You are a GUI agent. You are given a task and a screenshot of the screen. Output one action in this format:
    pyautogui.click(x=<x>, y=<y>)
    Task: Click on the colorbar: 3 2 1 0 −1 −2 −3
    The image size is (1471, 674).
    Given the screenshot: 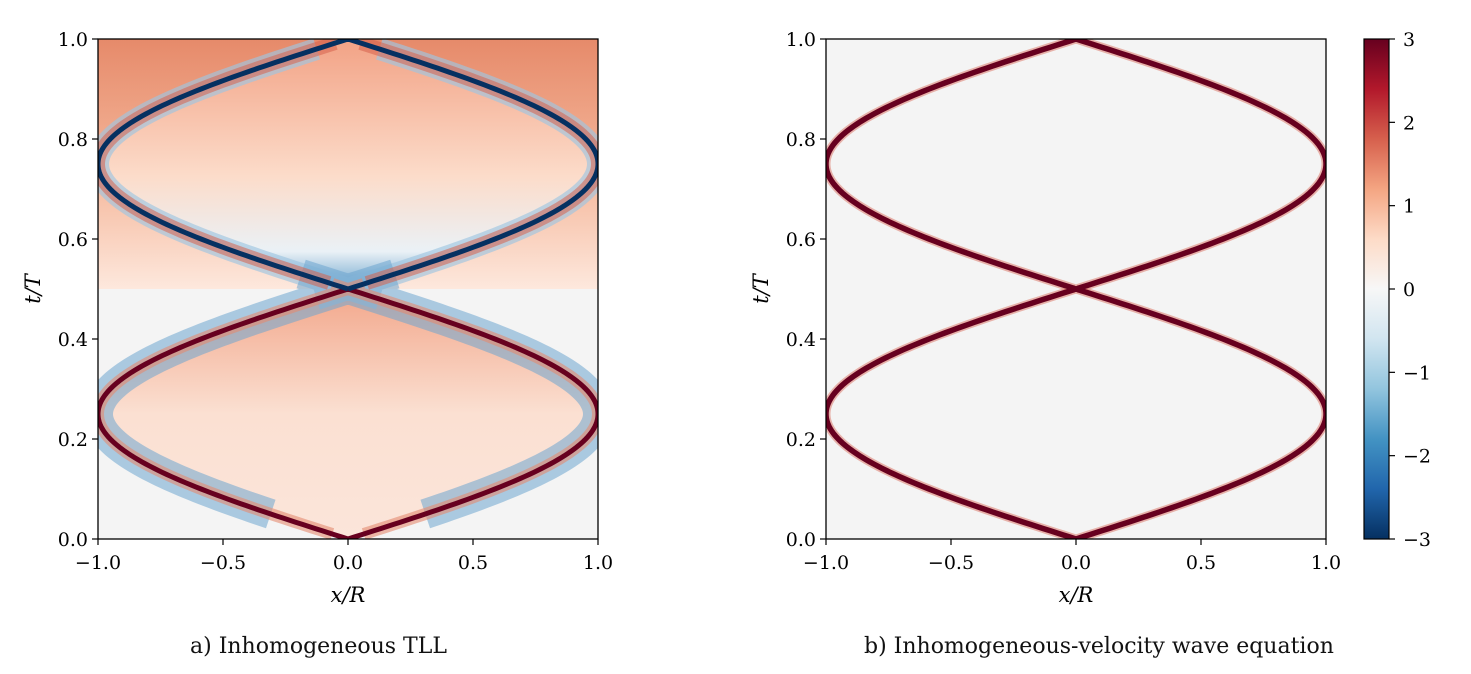 What is the action you would take?
    pyautogui.click(x=1397, y=290)
    